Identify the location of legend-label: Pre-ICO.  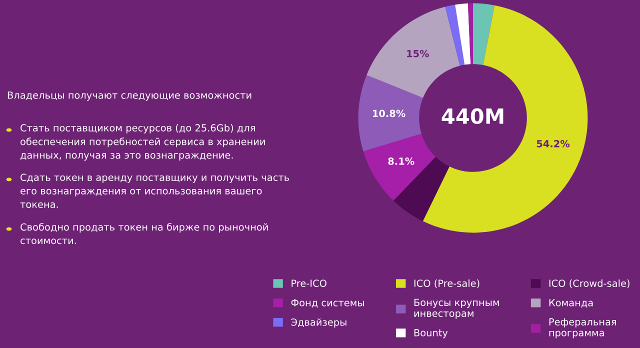
(309, 283).